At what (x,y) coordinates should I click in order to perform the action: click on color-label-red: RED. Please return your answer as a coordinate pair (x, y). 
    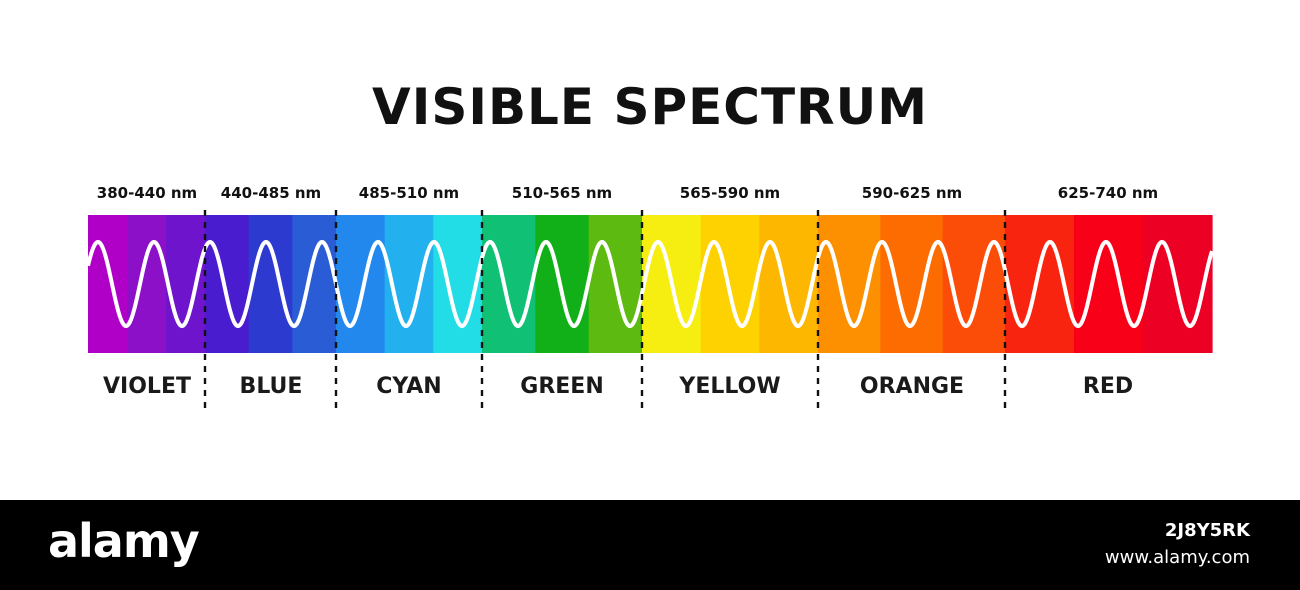
    Looking at the image, I should click on (1108, 386).